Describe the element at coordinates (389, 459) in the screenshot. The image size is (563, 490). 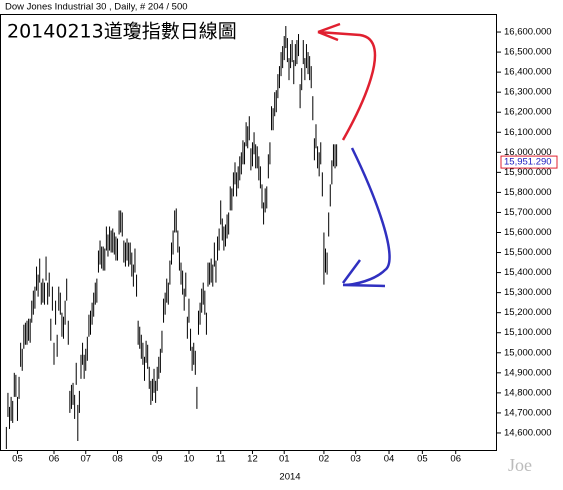
I see `x-tick-label: 04` at that location.